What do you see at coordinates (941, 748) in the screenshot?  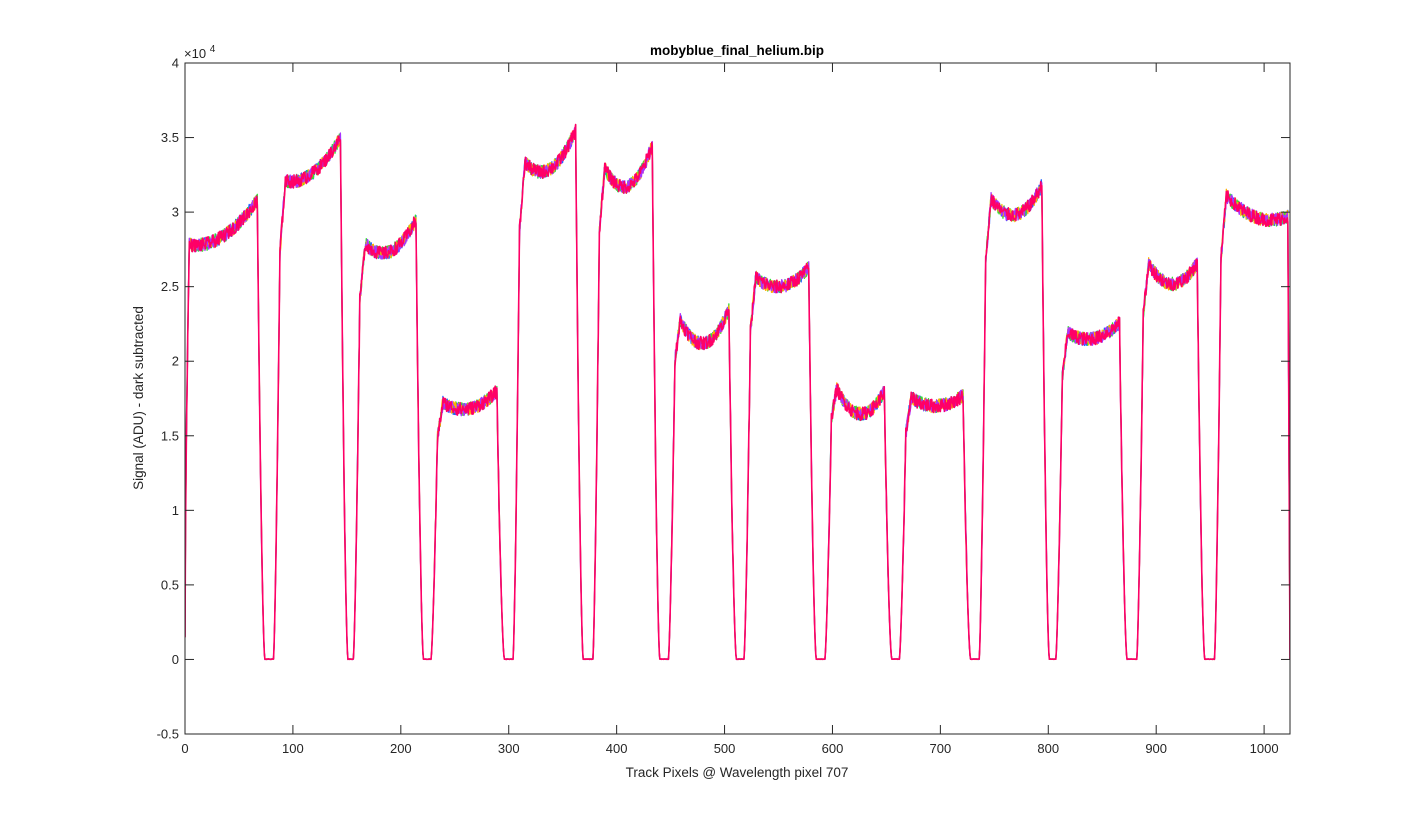 I see `x-tick-label: 700` at bounding box center [941, 748].